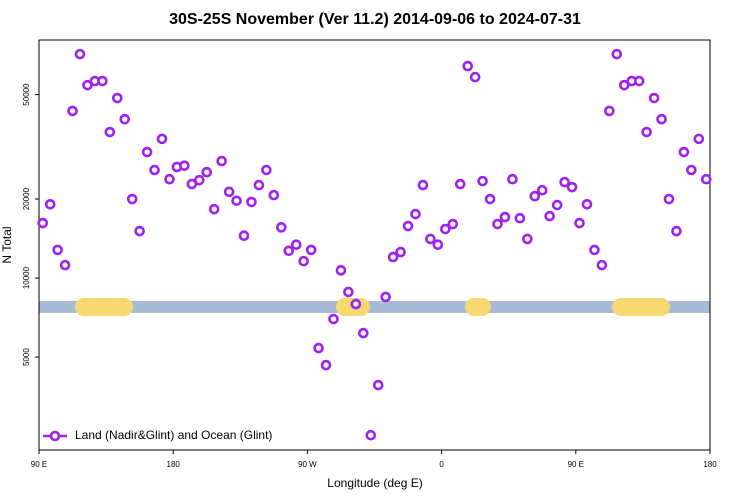 This screenshot has width=750, height=500. What do you see at coordinates (173, 435) in the screenshot?
I see `legend-label: Land (Nadir&Glint) and Ocean (Glint)` at bounding box center [173, 435].